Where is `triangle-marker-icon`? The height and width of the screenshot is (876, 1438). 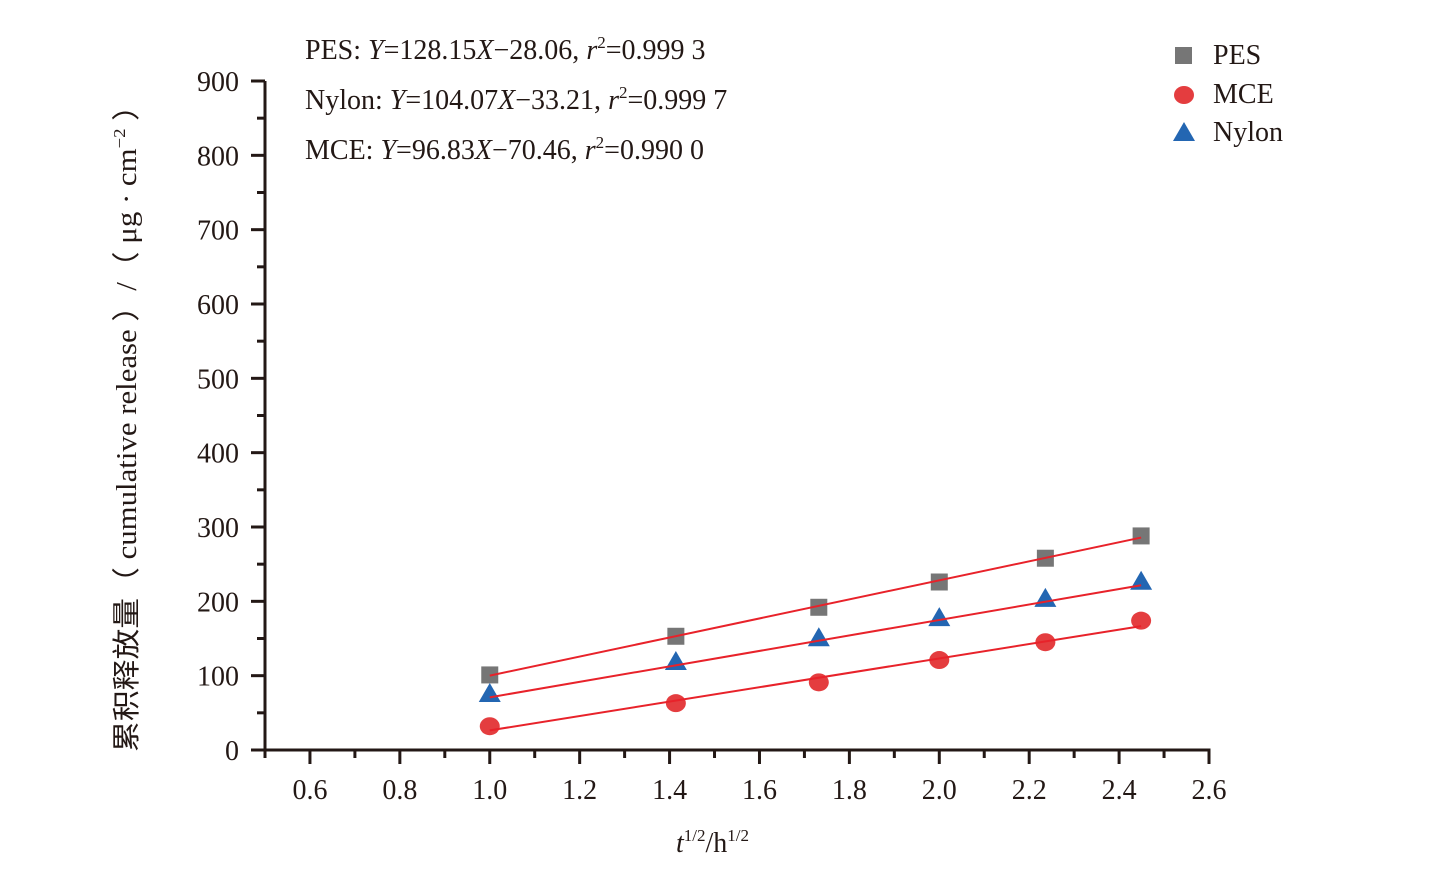 triangle-marker-icon is located at coordinates (1184, 131).